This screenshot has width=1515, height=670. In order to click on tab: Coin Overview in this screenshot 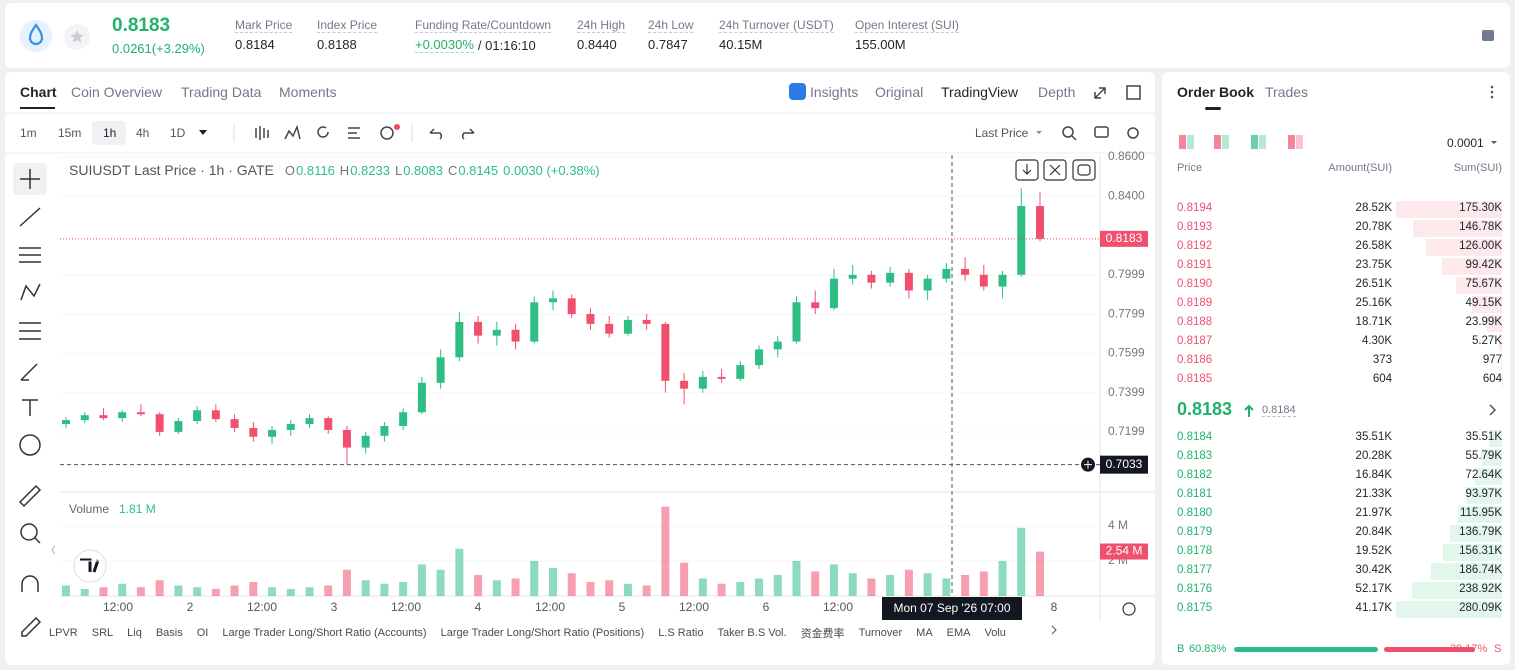, I will do `click(117, 92)`.